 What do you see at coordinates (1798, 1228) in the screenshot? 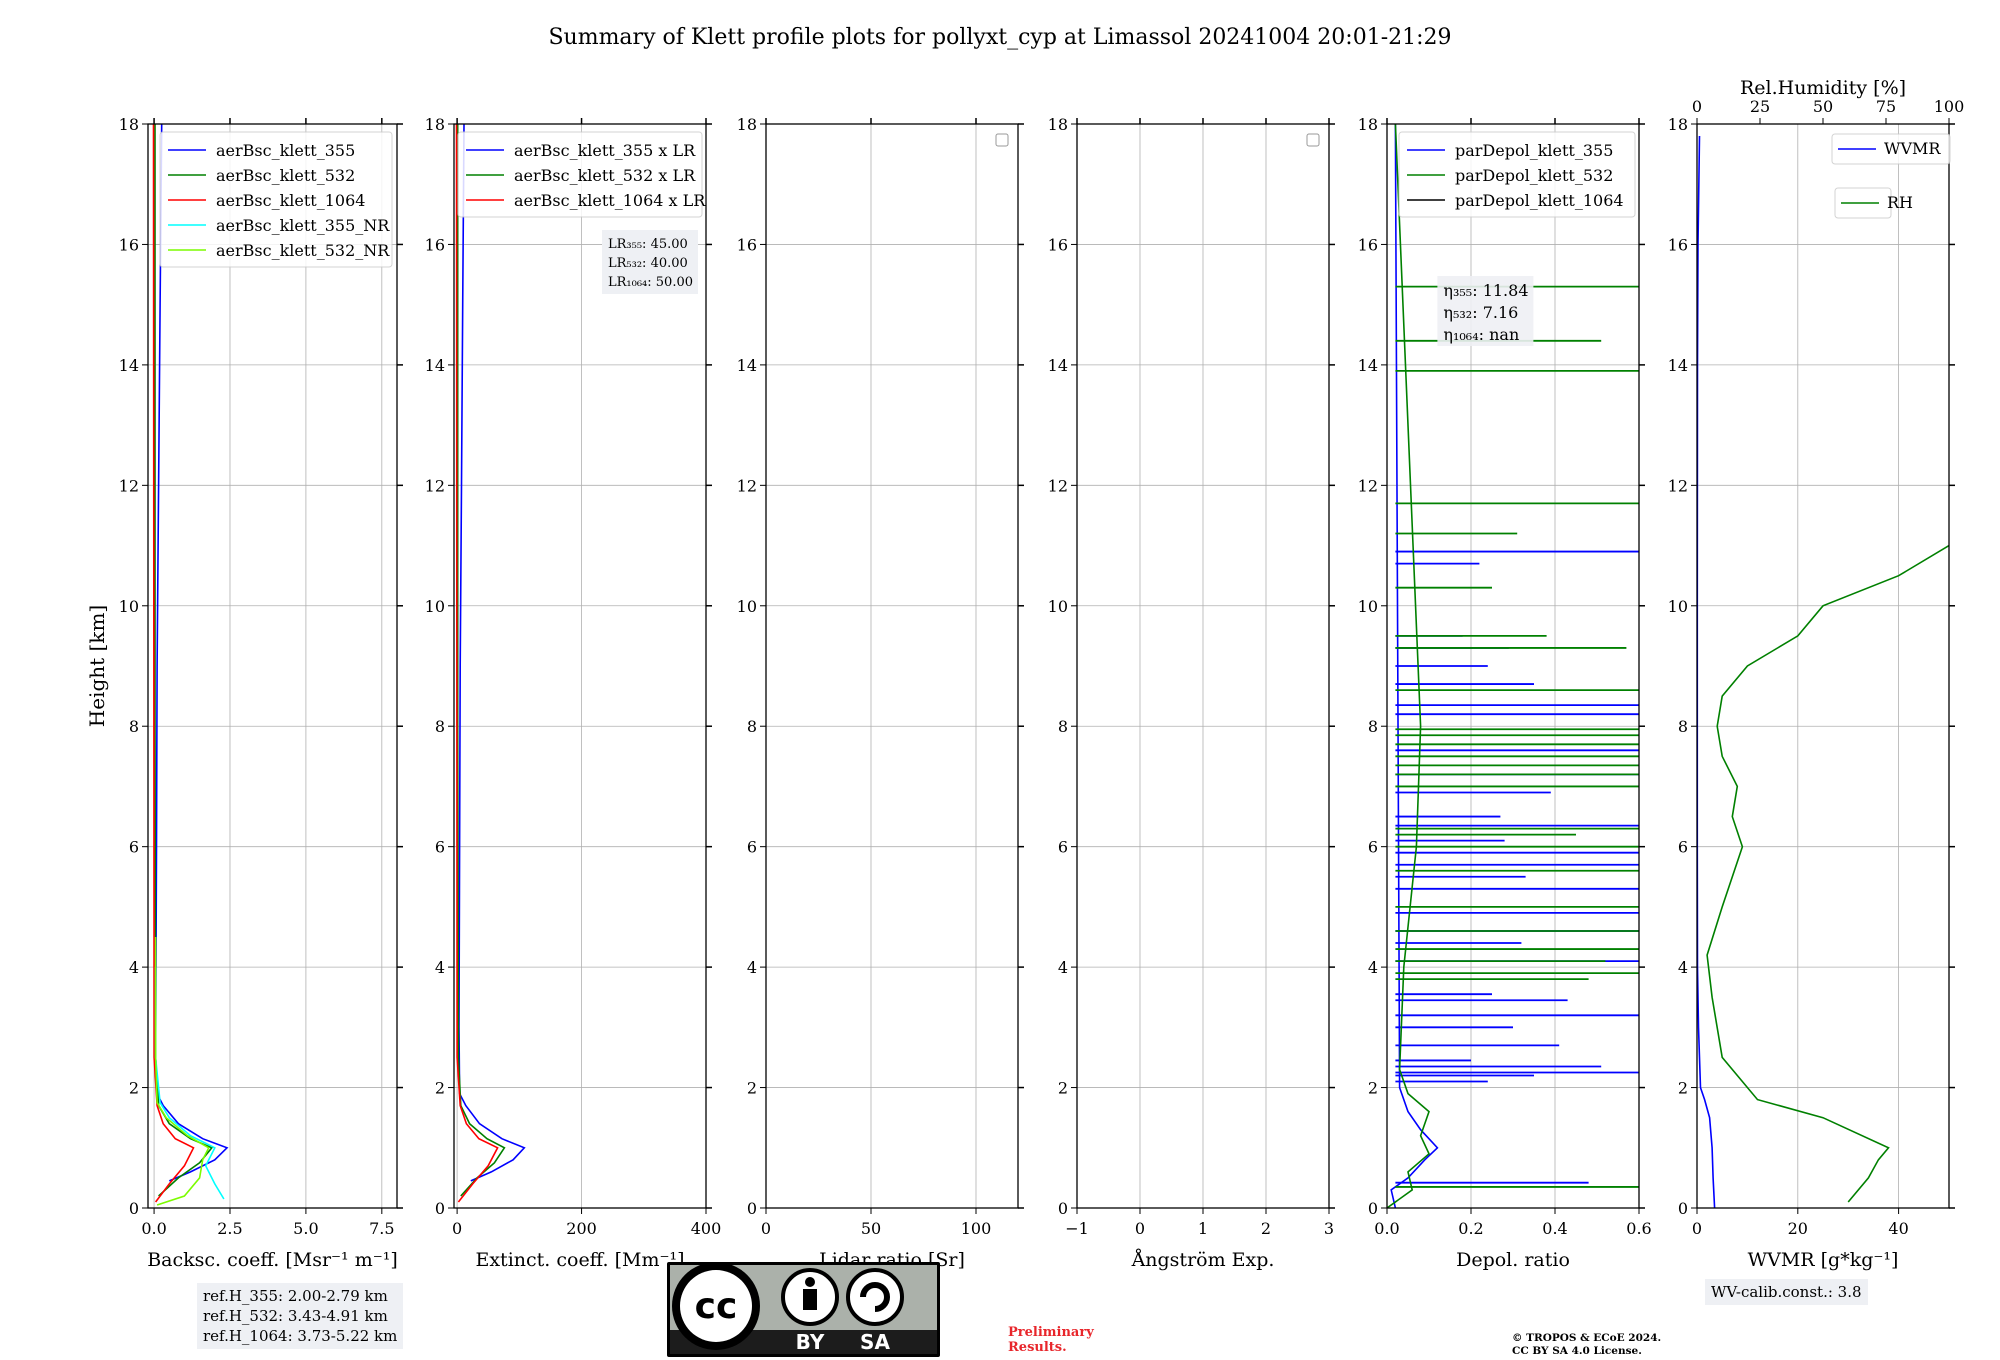
I see `x-tick-label: 20` at bounding box center [1798, 1228].